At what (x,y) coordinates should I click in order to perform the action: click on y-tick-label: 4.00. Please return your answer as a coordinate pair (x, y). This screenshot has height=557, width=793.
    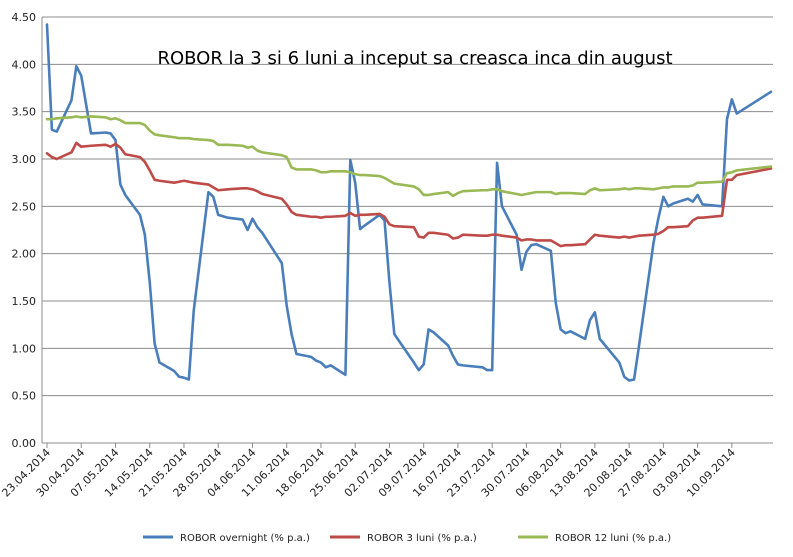
    Looking at the image, I should click on (24, 64).